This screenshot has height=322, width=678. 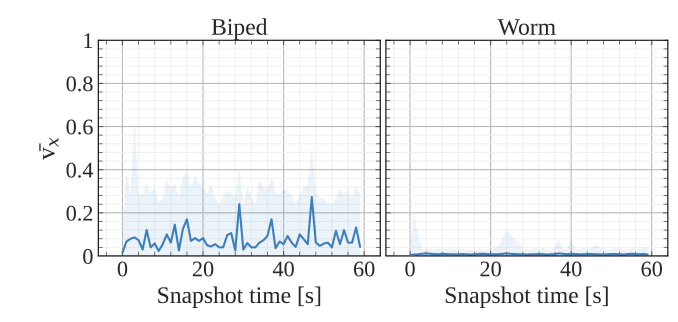 What do you see at coordinates (527, 27) in the screenshot?
I see `chart-title: Worm` at bounding box center [527, 27].